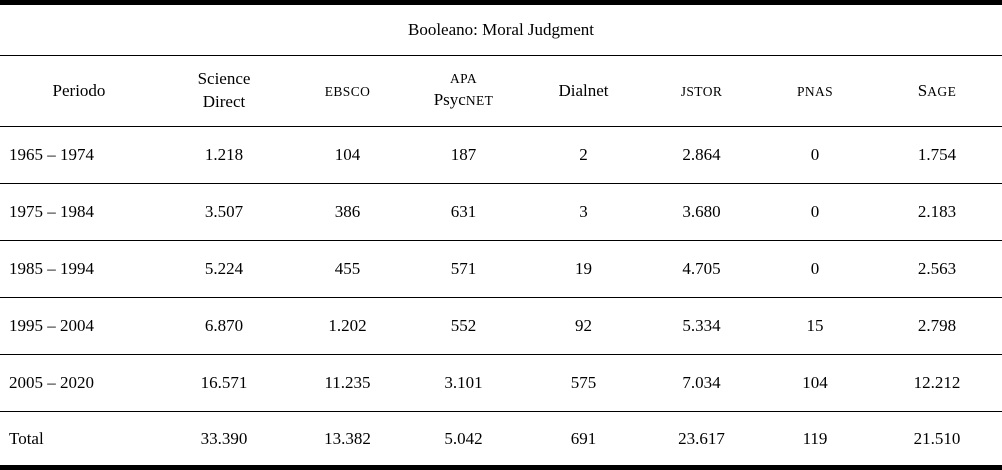 The image size is (1002, 470). Describe the element at coordinates (463, 438) in the screenshot. I see `total-value-cell: 5.042` at that location.